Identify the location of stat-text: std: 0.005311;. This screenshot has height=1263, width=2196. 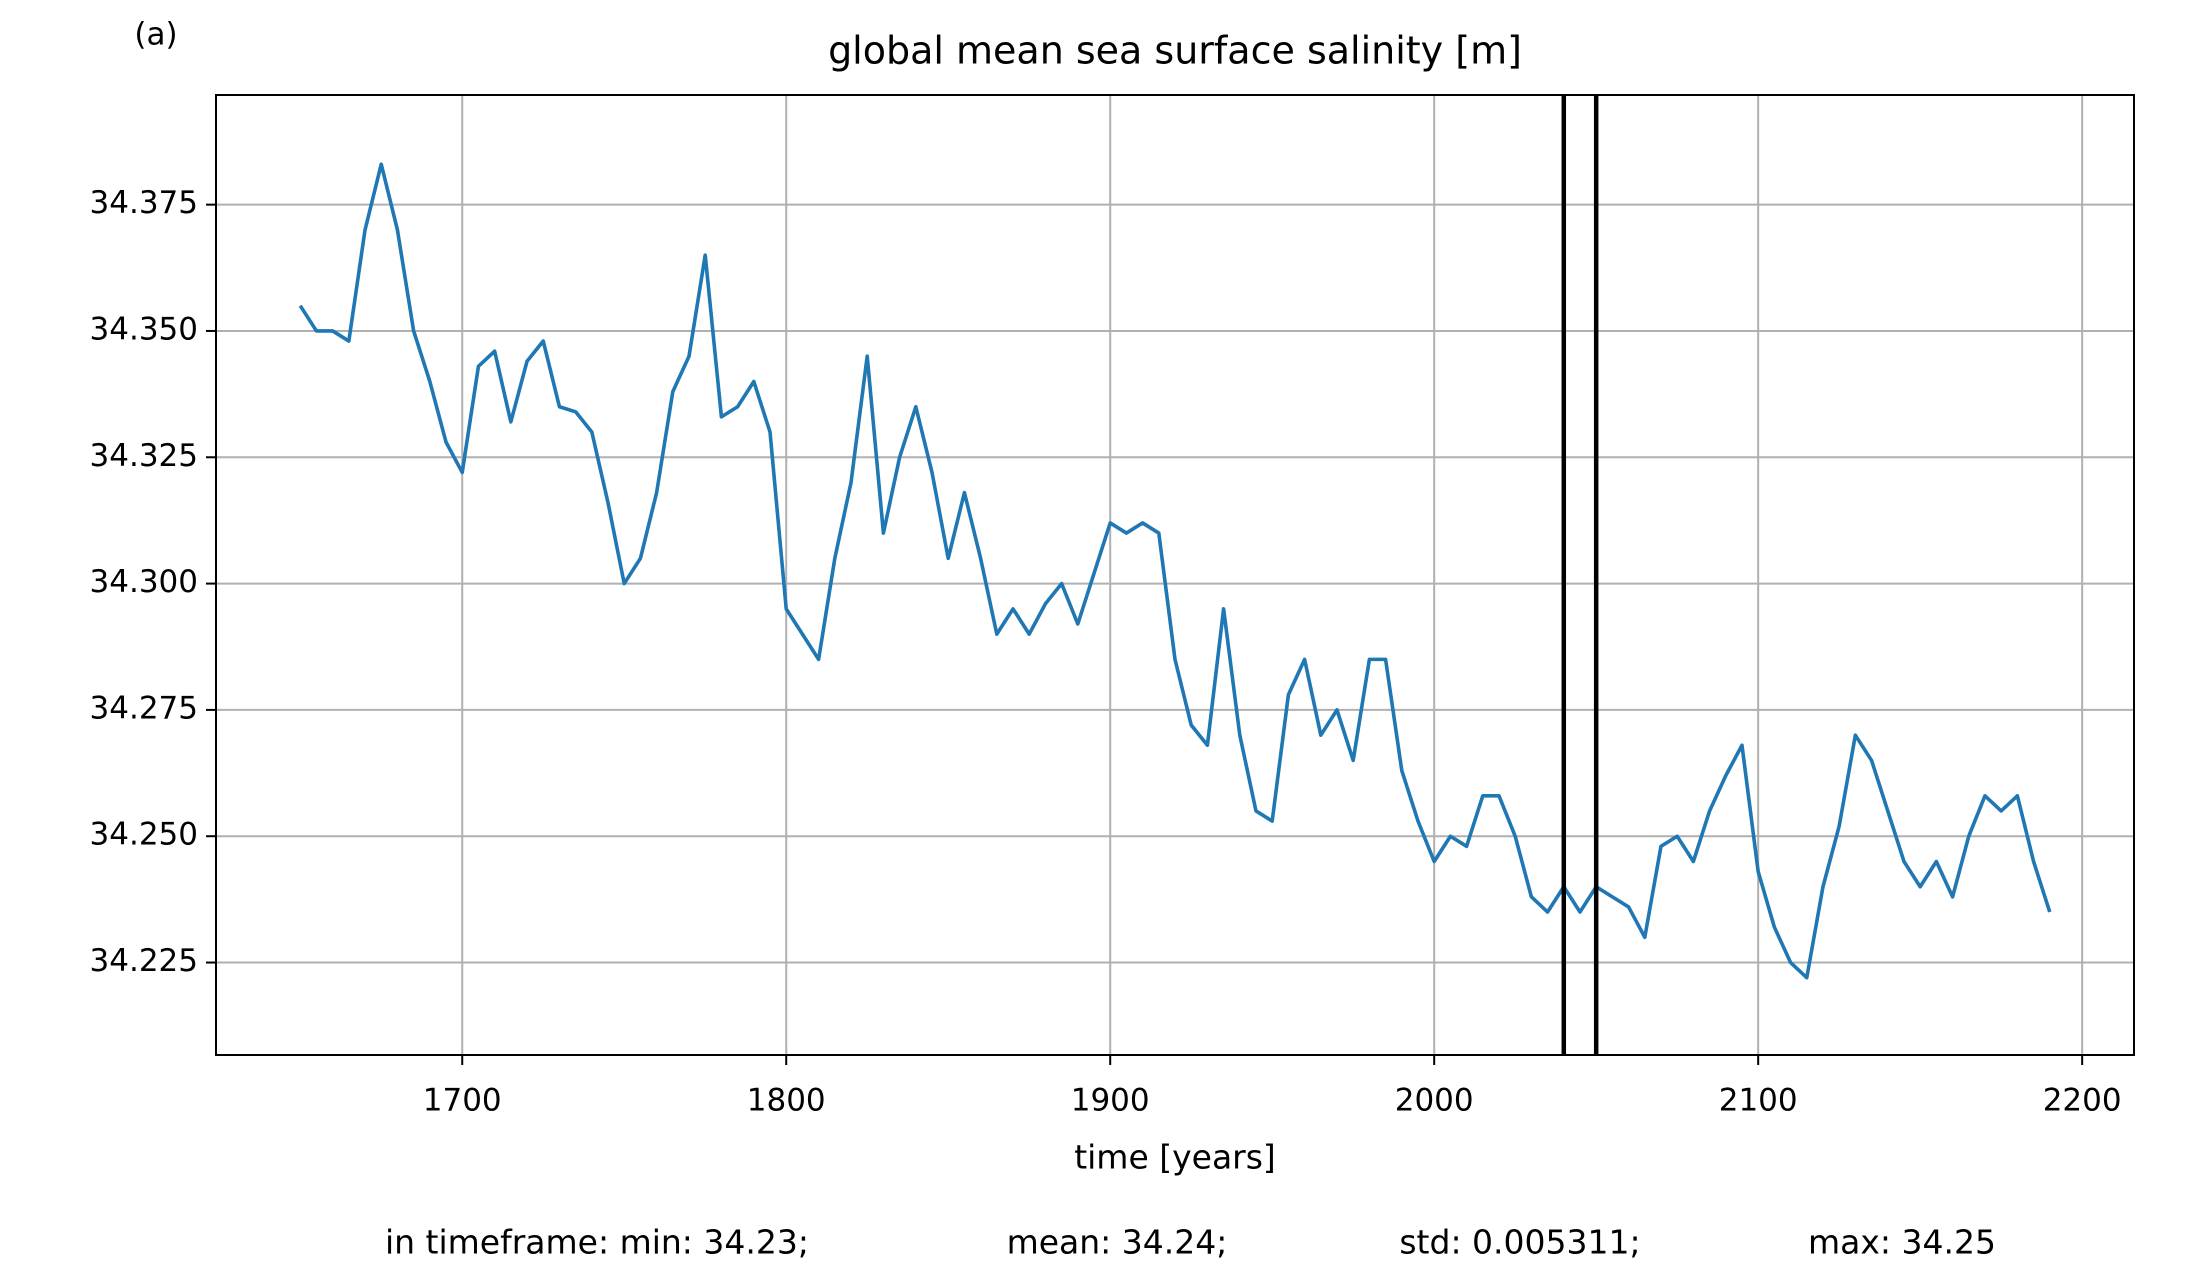
(1519, 1242).